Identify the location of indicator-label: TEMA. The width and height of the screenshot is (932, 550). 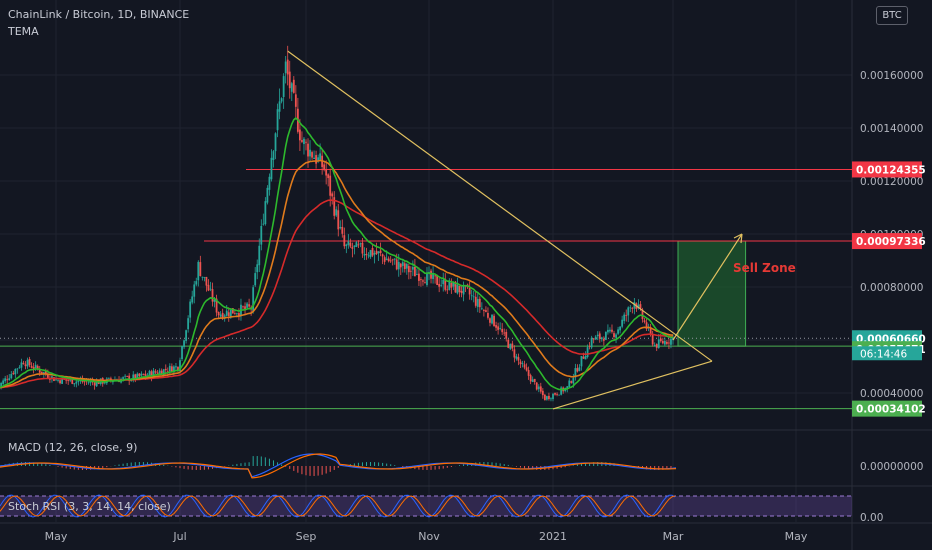
(23, 31).